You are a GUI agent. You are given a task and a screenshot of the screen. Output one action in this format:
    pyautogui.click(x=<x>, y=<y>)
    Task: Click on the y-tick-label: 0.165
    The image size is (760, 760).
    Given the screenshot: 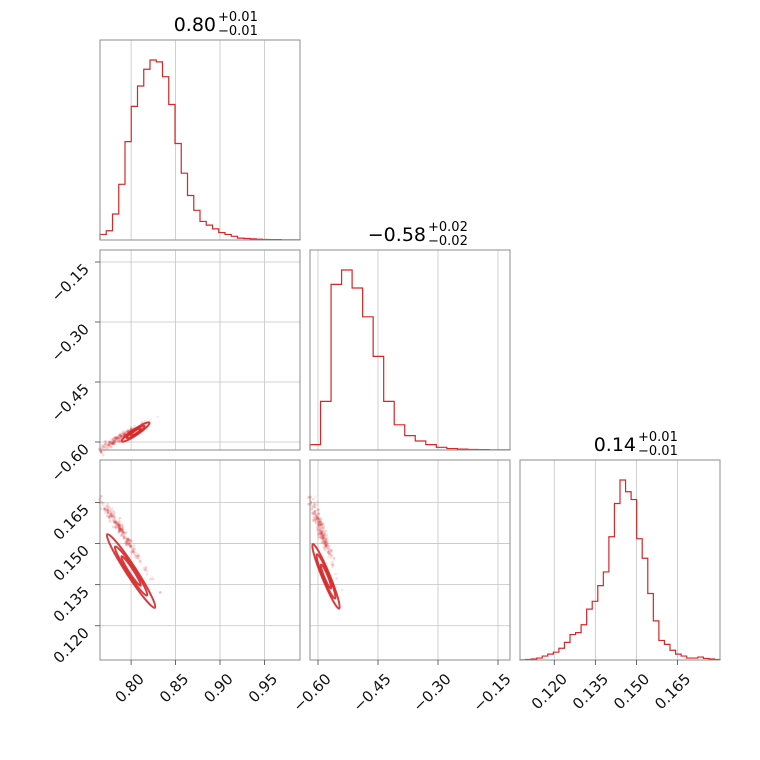 What is the action you would take?
    pyautogui.click(x=71, y=522)
    